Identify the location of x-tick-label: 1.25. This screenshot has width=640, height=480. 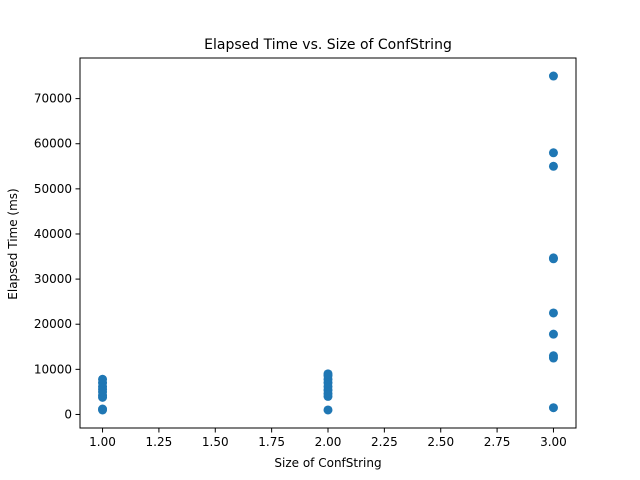
(159, 442).